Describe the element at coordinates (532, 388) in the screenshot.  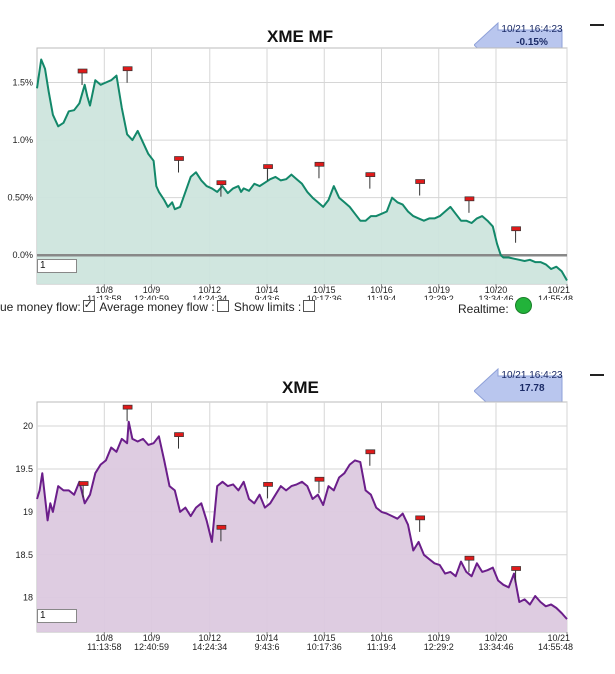
I see `badge-value-price: 17.78` at that location.